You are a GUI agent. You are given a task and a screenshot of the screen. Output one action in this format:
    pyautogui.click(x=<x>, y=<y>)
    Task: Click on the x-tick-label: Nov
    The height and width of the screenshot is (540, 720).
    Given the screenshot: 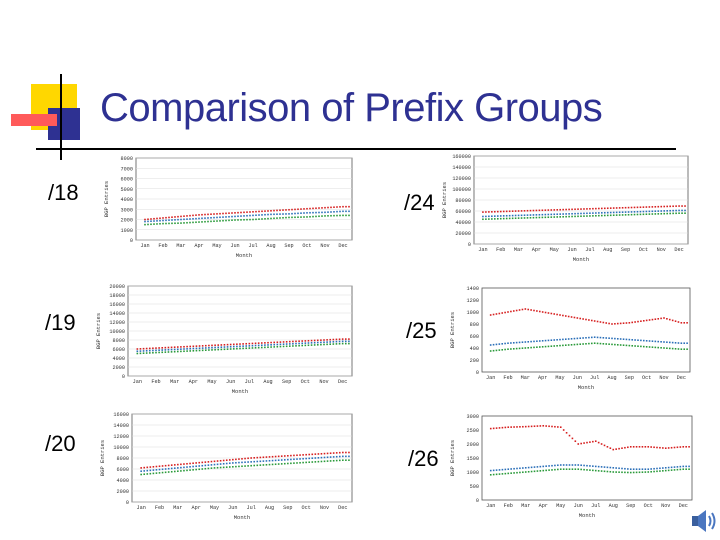 What is the action you would take?
    pyautogui.click(x=661, y=250)
    